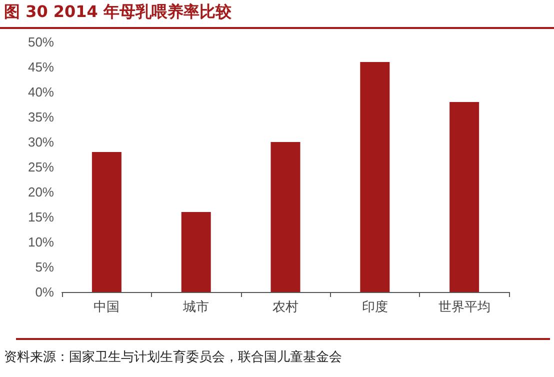 Image resolution: width=554 pixels, height=377 pixels. I want to click on y-tick-label: 25%, so click(41, 167).